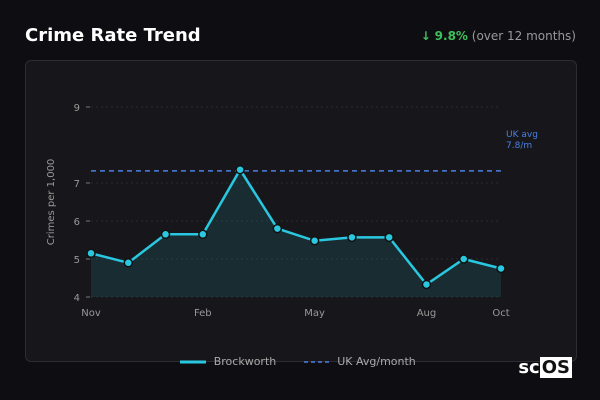 The height and width of the screenshot is (400, 600). Describe the element at coordinates (193, 362) in the screenshot. I see `legend-series-swatch` at that location.